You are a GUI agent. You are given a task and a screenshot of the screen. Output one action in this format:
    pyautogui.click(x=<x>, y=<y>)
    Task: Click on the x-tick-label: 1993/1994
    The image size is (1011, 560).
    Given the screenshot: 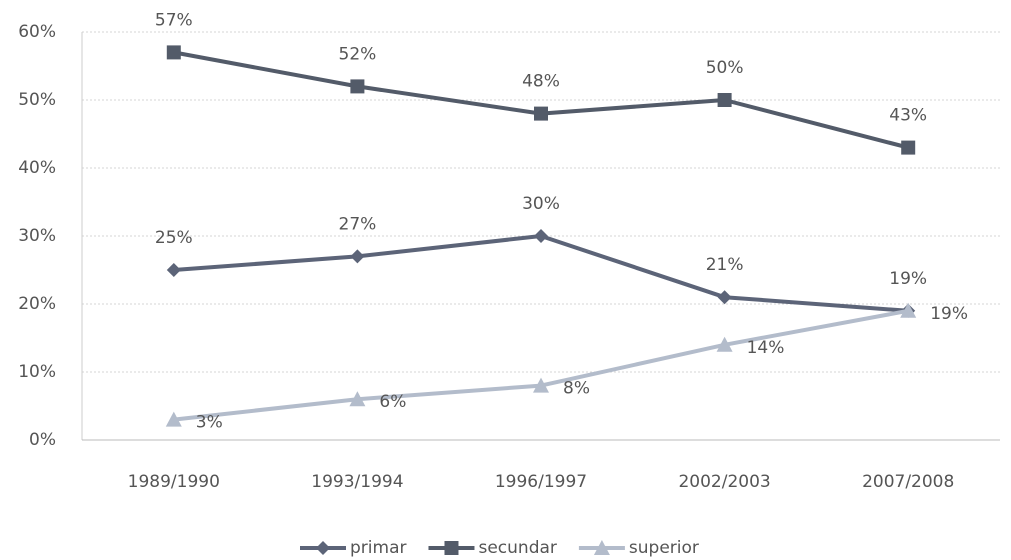 What is the action you would take?
    pyautogui.click(x=357, y=482)
    